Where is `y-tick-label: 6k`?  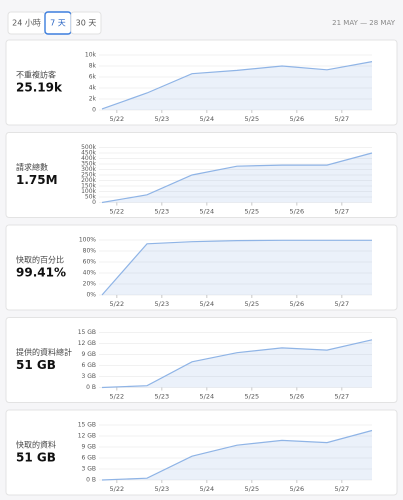 y-tick-label: 6k is located at coordinates (93, 77).